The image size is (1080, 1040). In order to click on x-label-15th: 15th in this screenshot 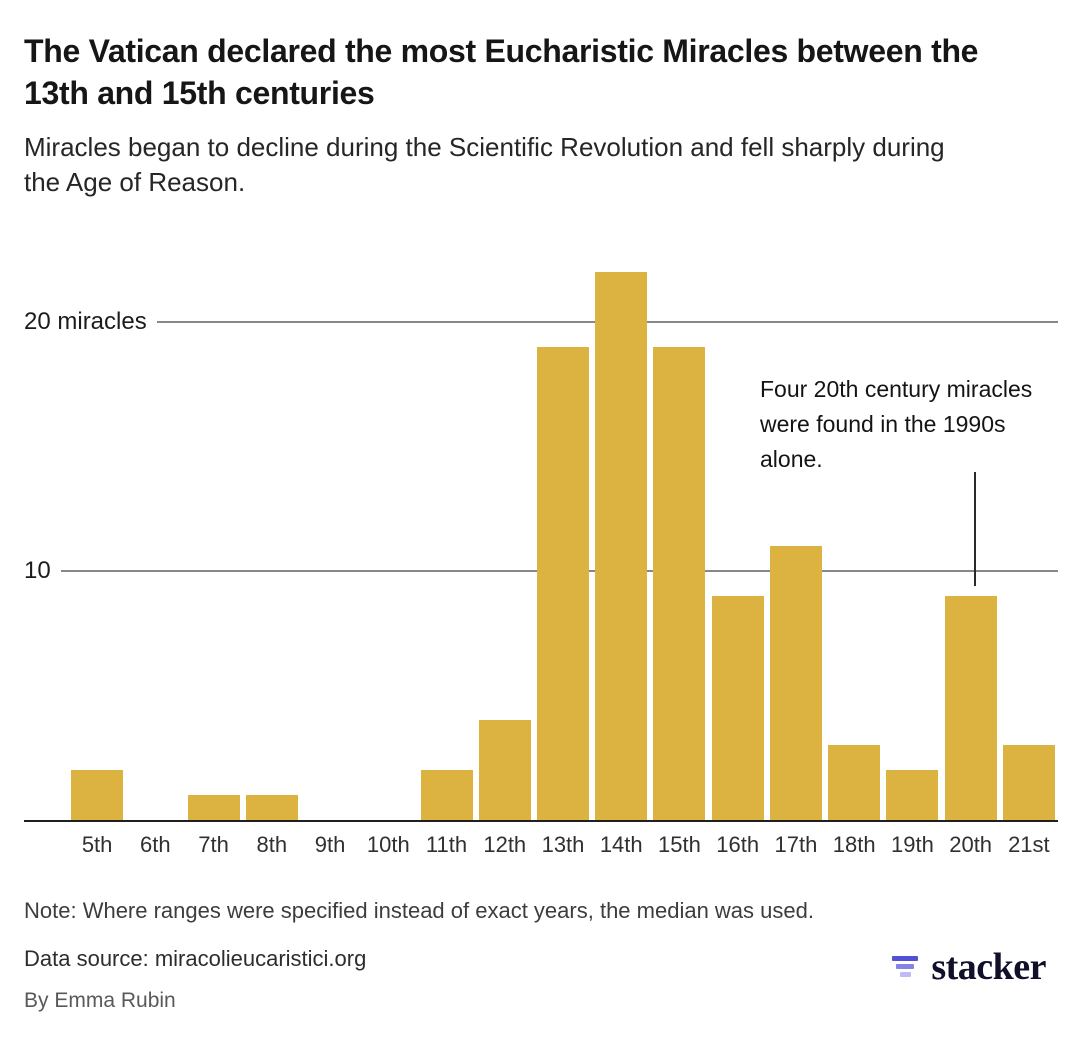, I will do `click(679, 844)`.